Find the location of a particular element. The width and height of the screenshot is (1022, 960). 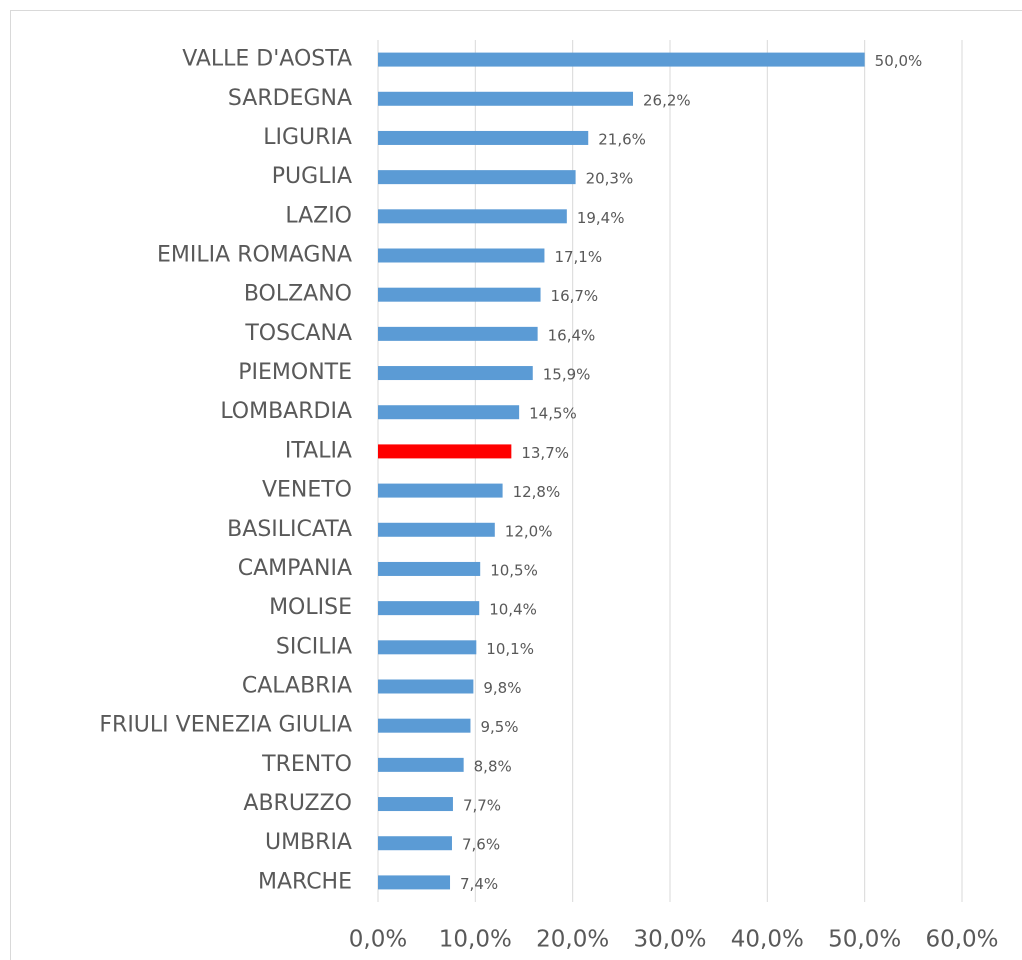

data-label: 16,7% is located at coordinates (575, 296).